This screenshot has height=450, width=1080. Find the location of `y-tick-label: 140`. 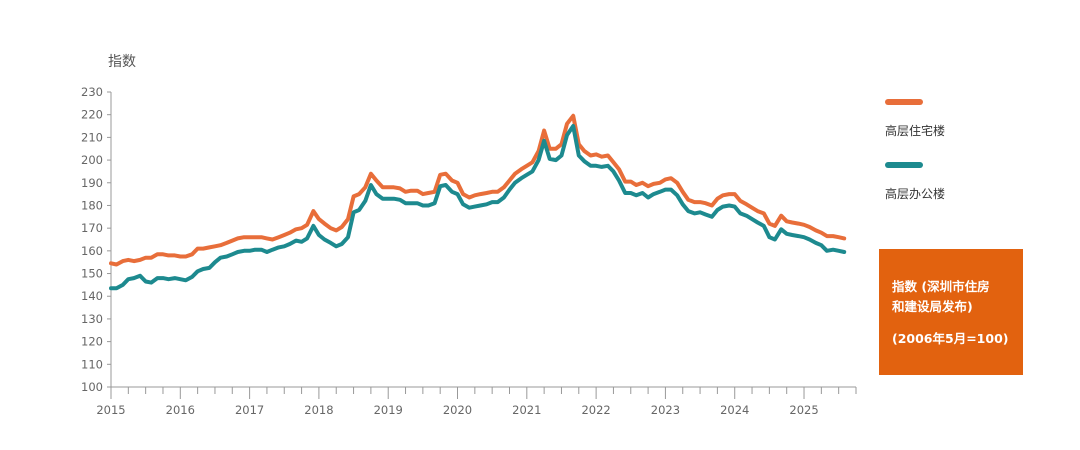

y-tick-label: 140 is located at coordinates (92, 296).